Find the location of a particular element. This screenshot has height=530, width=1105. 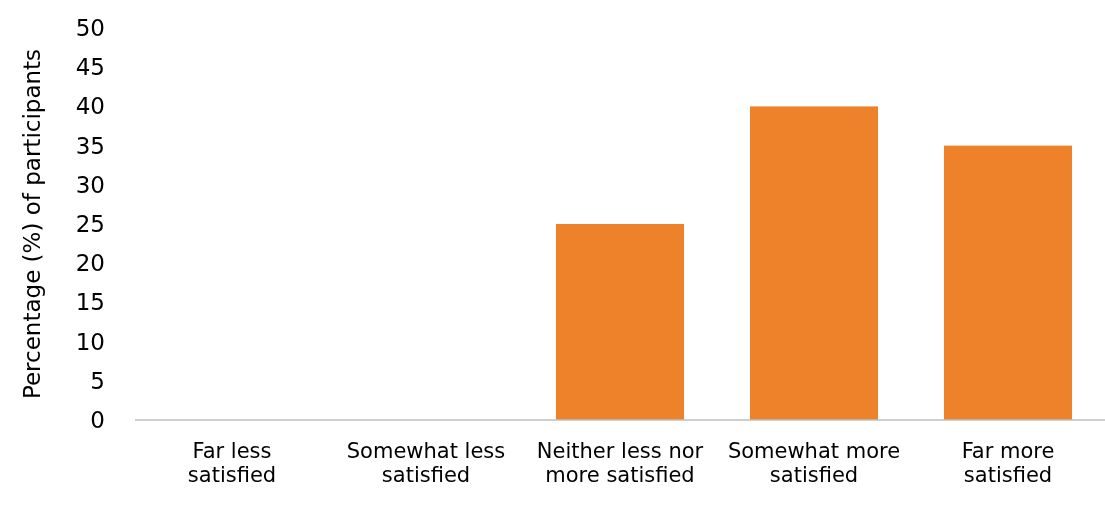

x-tick-label: Far more satisfied is located at coordinates (1008, 463).